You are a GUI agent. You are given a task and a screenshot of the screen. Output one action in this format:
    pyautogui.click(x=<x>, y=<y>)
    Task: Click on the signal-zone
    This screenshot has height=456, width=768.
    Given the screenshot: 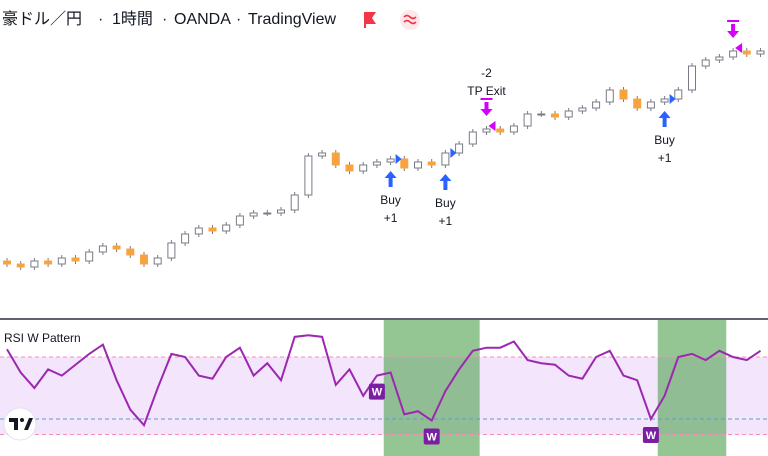 What is the action you would take?
    pyautogui.click(x=692, y=388)
    